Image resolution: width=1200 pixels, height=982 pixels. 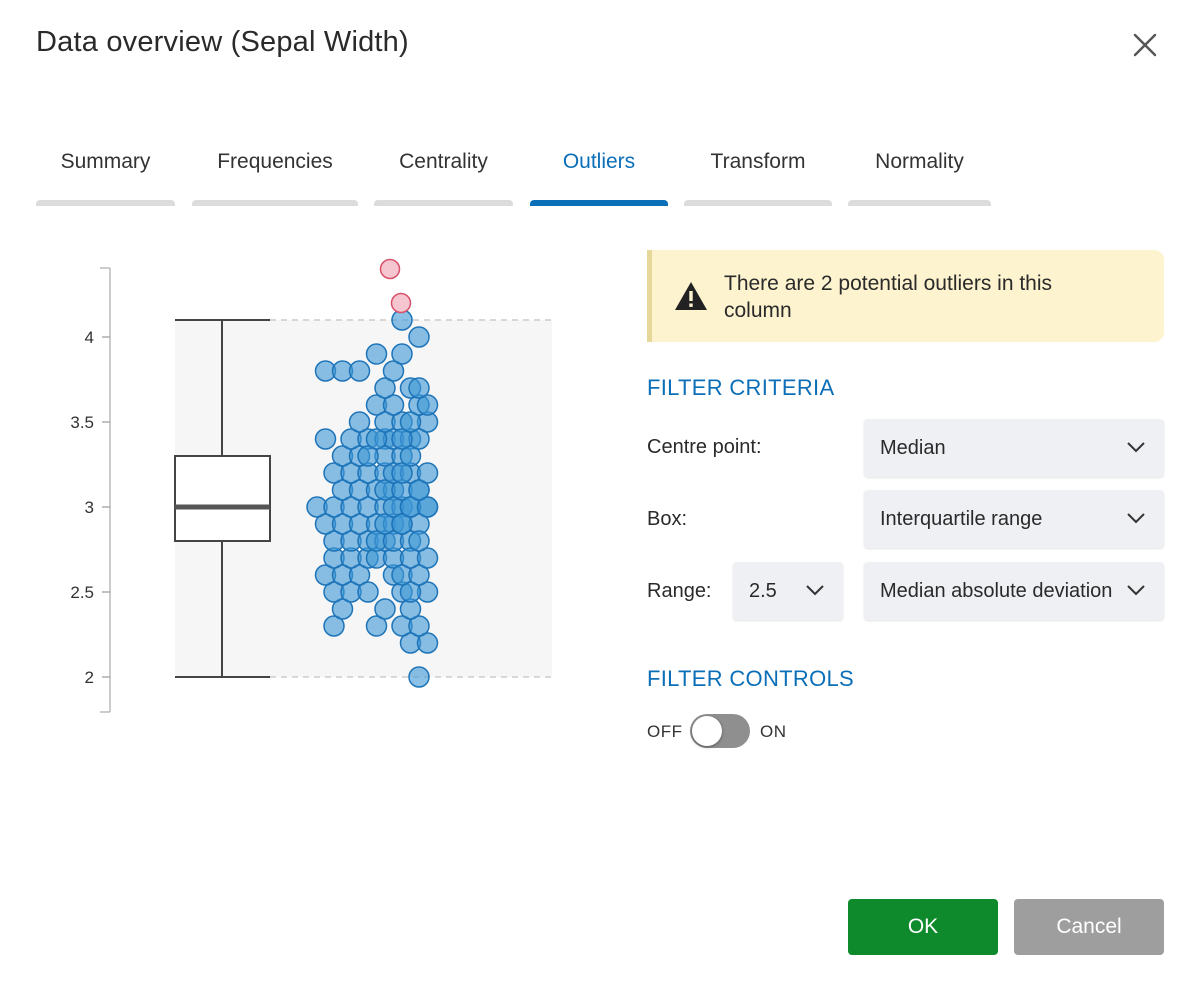 What do you see at coordinates (679, 591) in the screenshot?
I see `range-label: Range:` at bounding box center [679, 591].